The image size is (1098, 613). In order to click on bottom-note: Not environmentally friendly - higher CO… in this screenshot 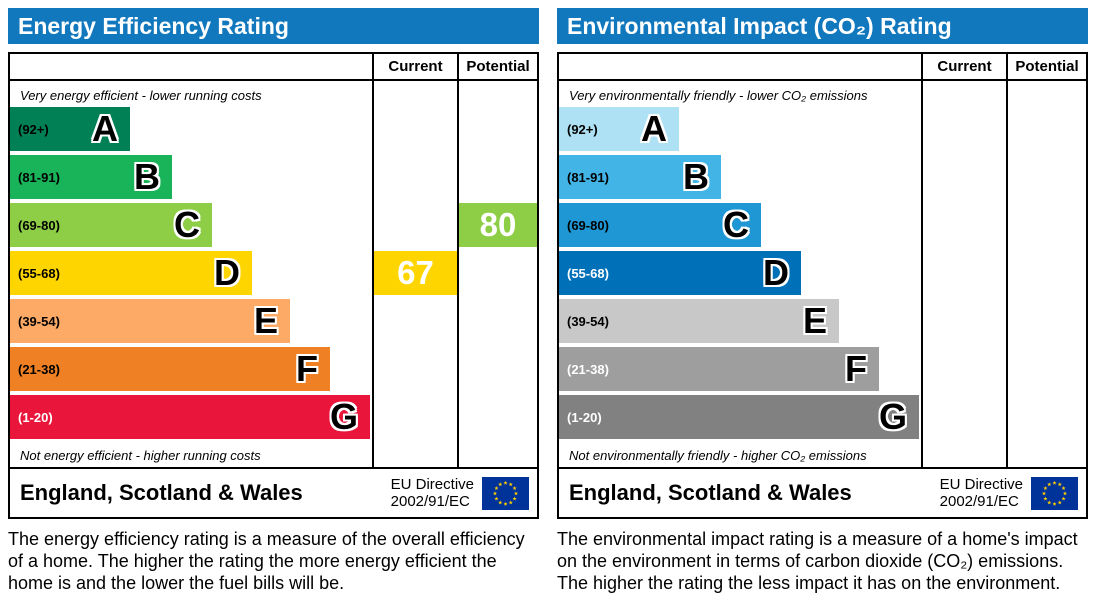, I will do `click(718, 455)`.